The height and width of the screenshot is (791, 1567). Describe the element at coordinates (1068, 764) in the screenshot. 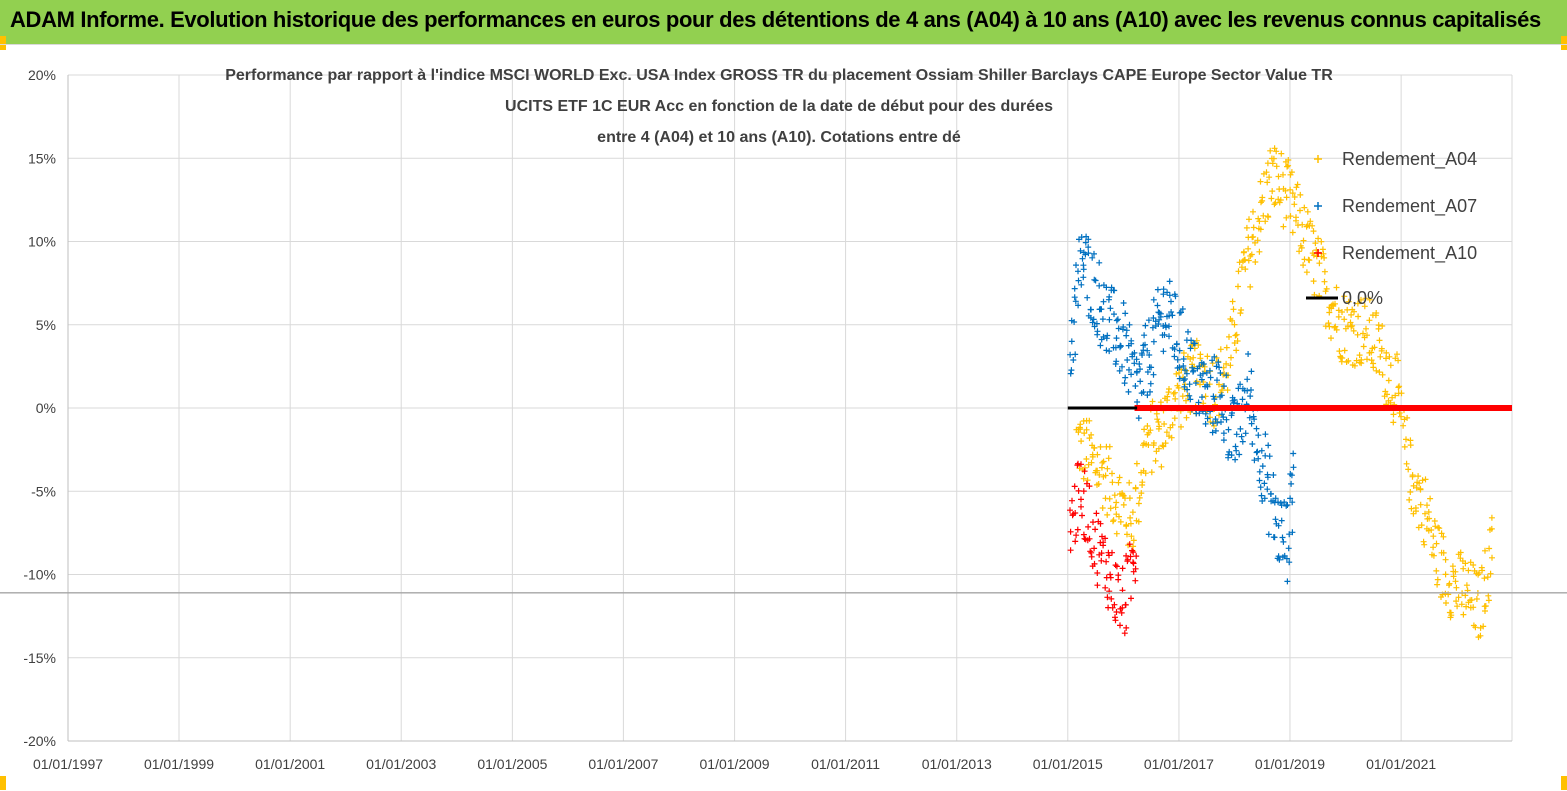

I see `x-tick-label: 01/01/2015` at that location.